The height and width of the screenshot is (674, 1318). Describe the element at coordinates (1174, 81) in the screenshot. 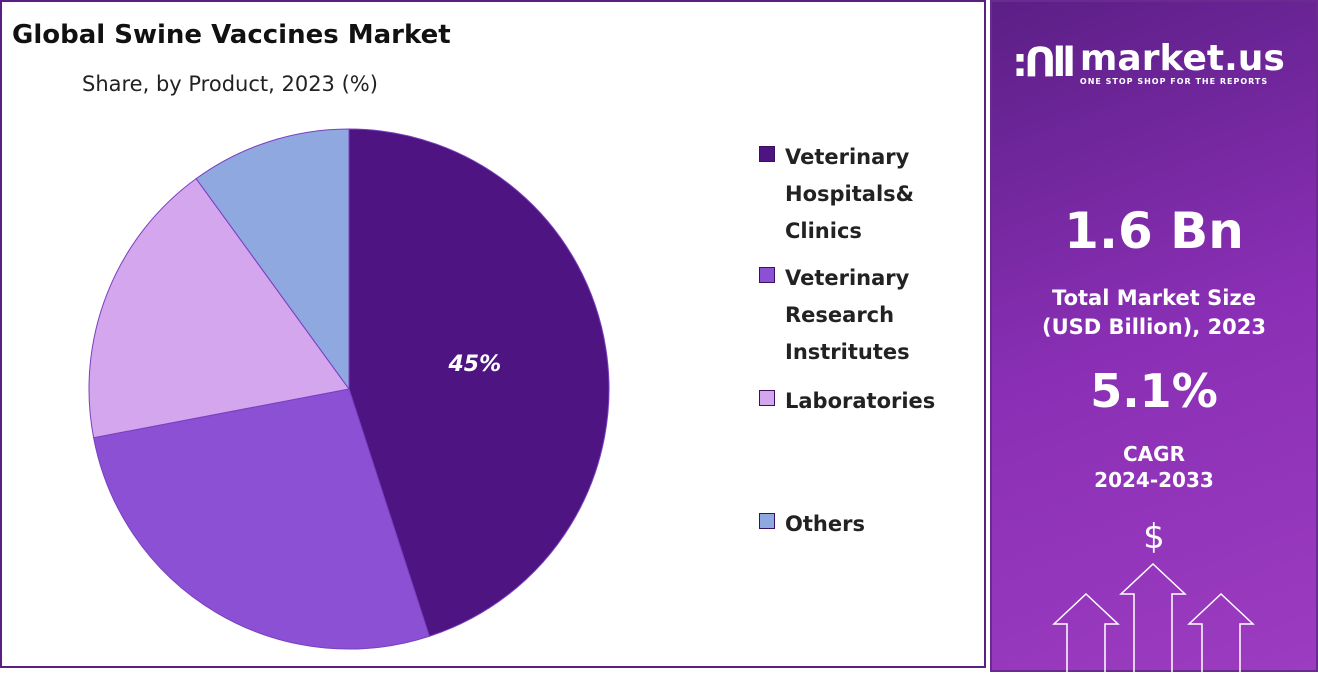

I see `logo-tagline: ONE STOP SHOP FOR THE REPORTS` at that location.